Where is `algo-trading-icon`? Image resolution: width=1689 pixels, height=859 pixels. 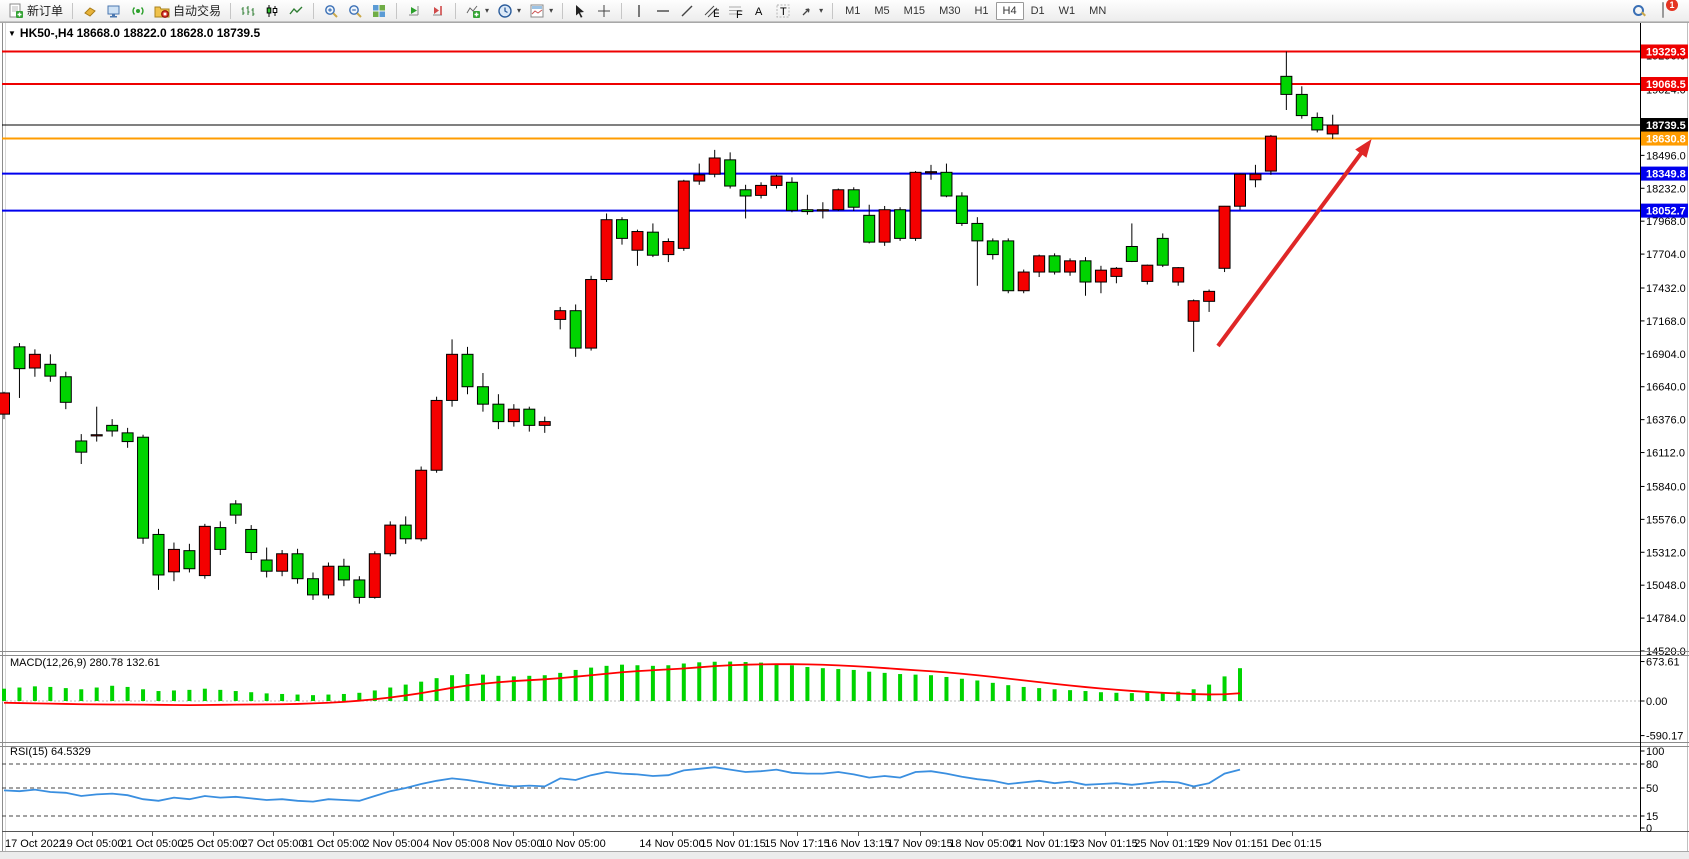 algo-trading-icon is located at coordinates (162, 11).